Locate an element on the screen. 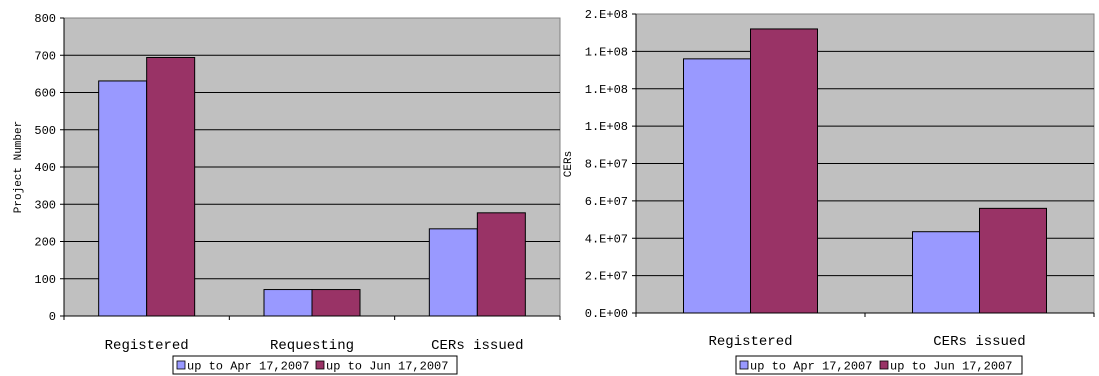 This screenshot has width=1099, height=376. category-label: Requesting is located at coordinates (312, 346).